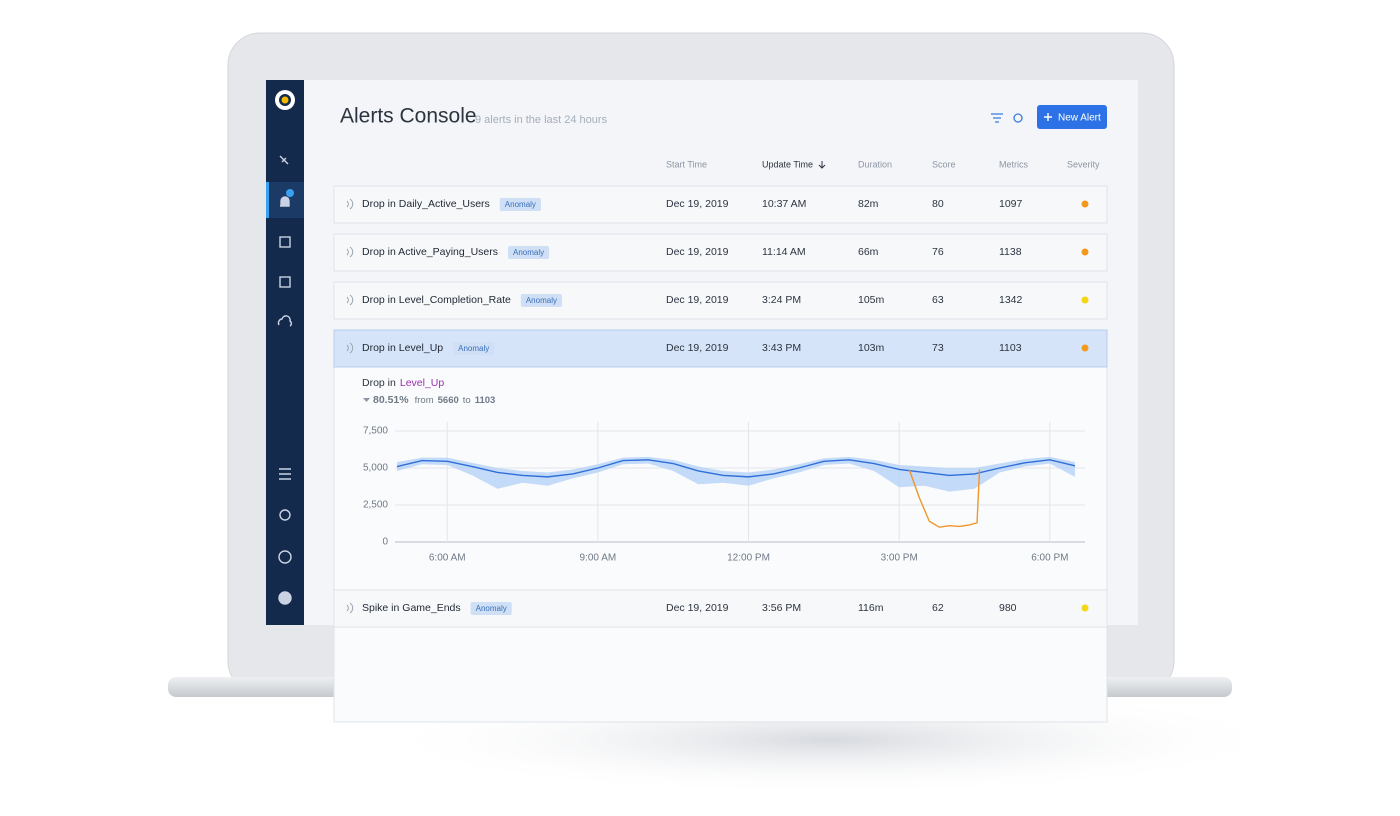  I want to click on cell-score: 62, so click(938, 608).